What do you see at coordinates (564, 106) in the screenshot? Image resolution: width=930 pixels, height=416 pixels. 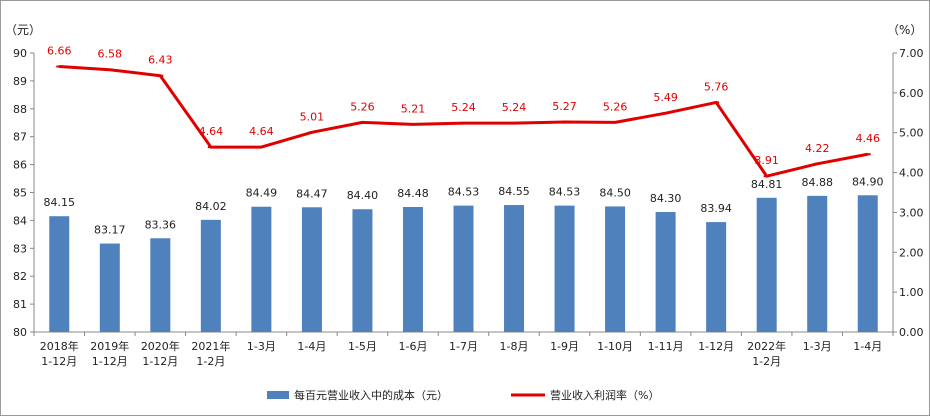 I see `line-value-label: 5.27` at bounding box center [564, 106].